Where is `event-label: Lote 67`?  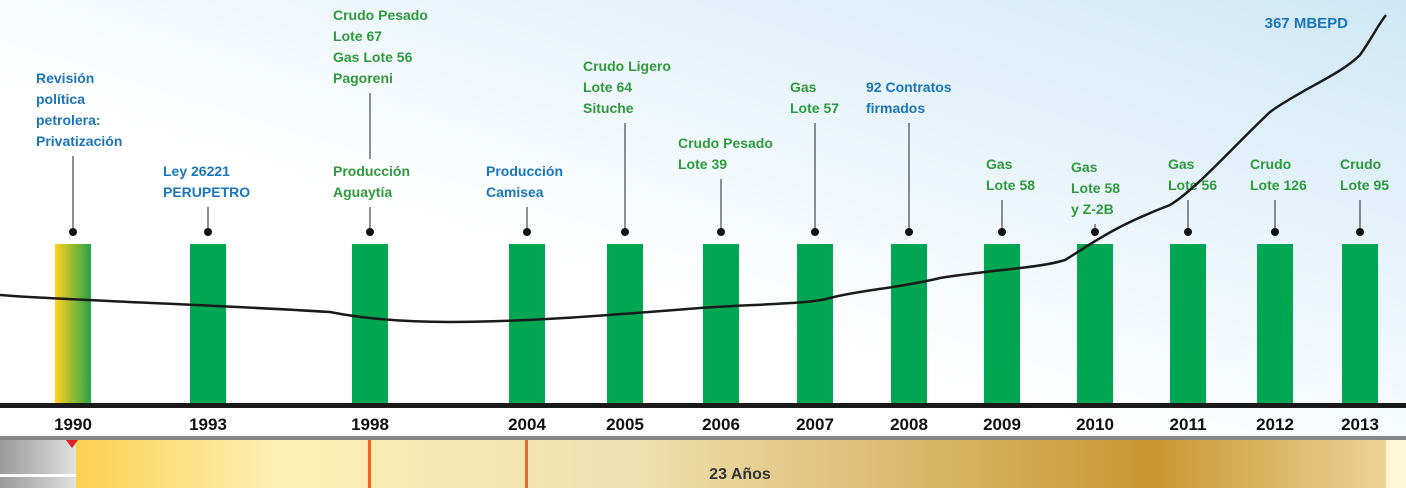
event-label: Lote 67 is located at coordinates (357, 36).